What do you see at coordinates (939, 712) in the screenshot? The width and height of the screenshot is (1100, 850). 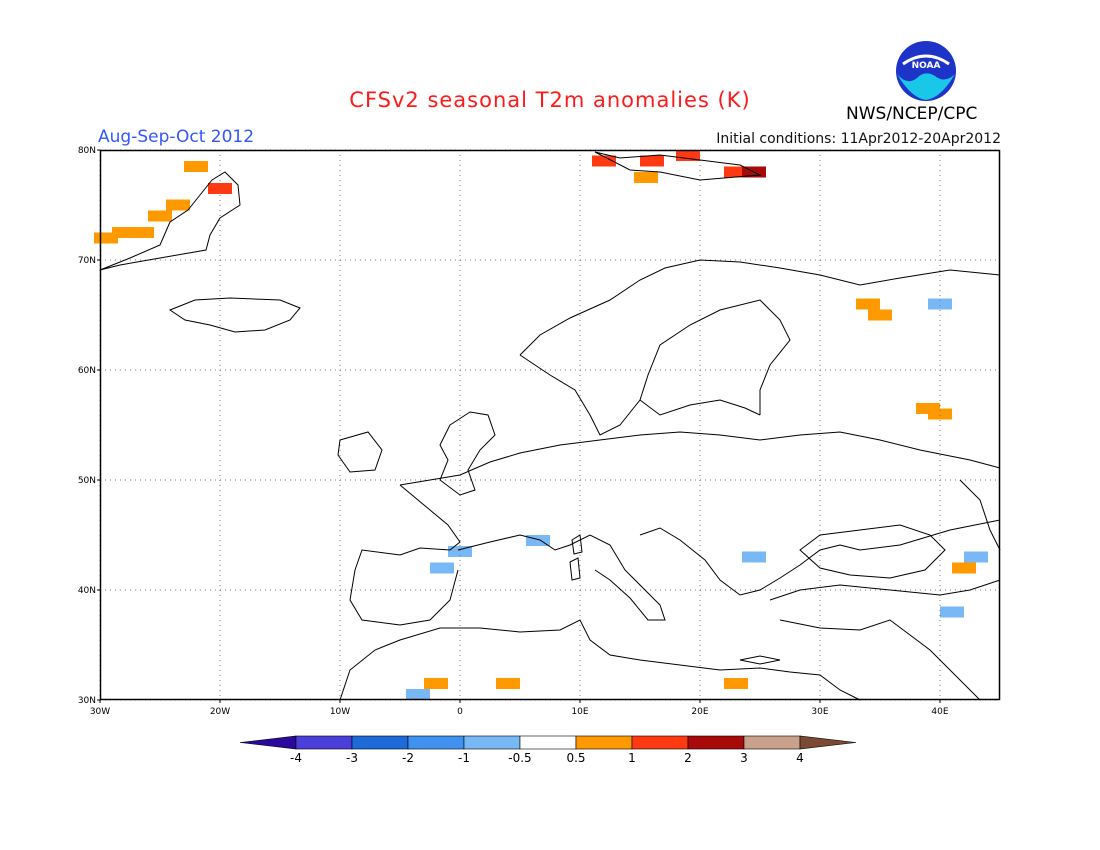 I see `lon-tick-label: 40E` at bounding box center [939, 712].